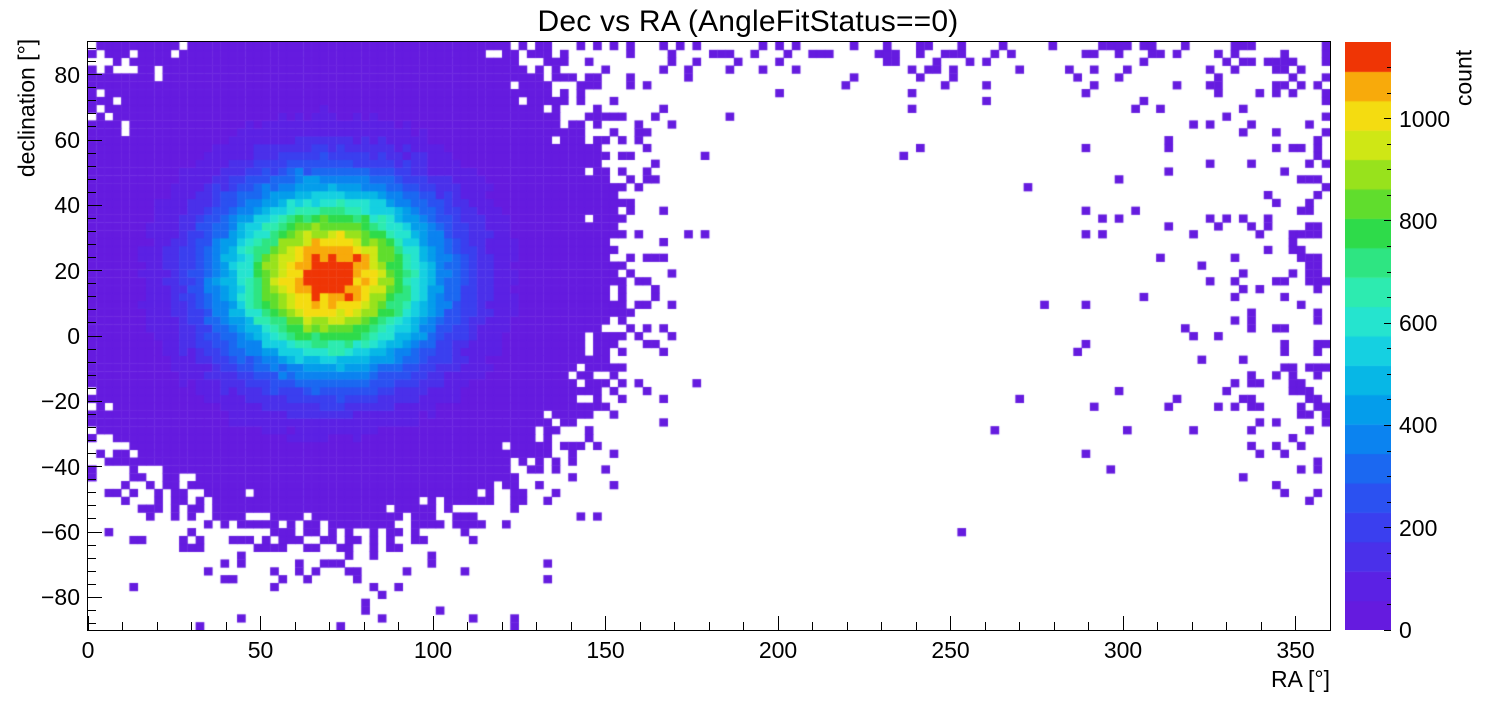 Image resolution: width=1496 pixels, height=722 pixels. I want to click on palette-title: count, so click(1463, 78).